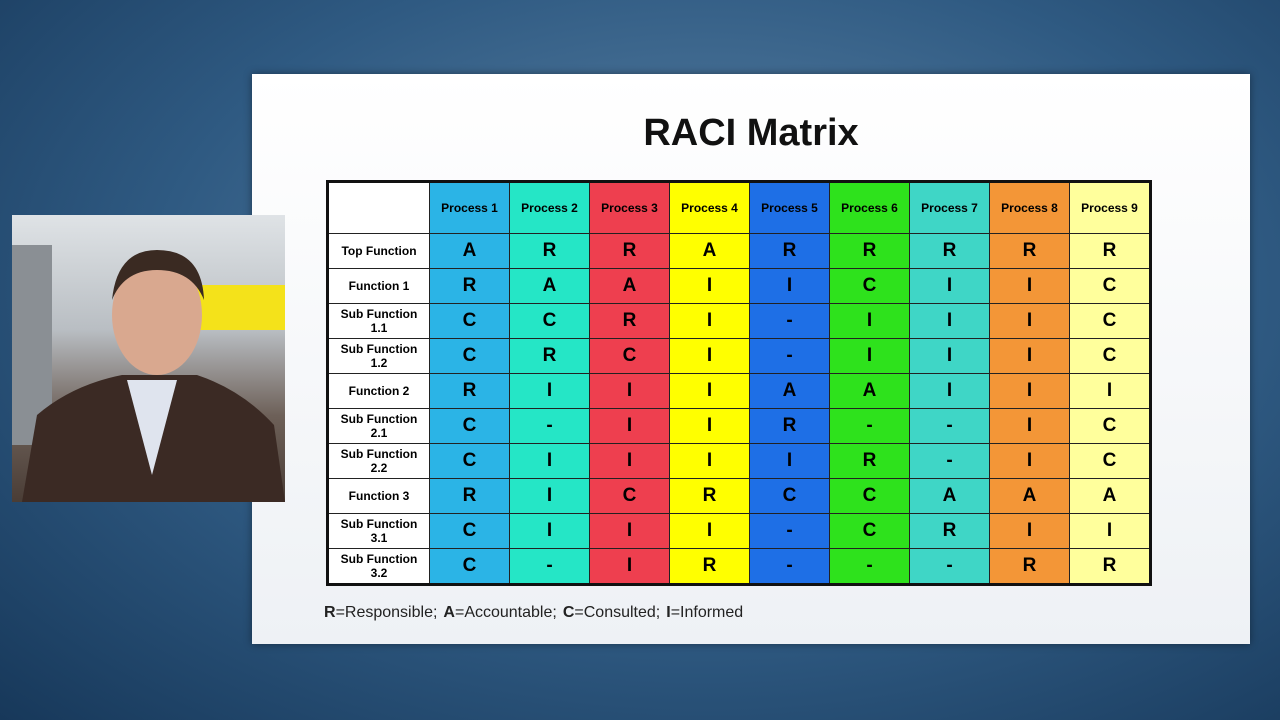  What do you see at coordinates (629, 207) in the screenshot?
I see `column-header: Process 3` at bounding box center [629, 207].